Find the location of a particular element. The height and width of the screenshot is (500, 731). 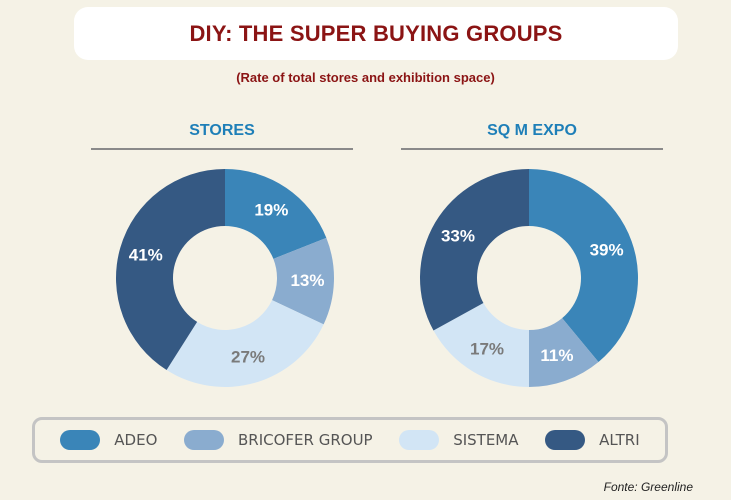

donut-chart-stores: 19% 13% 27% 41% is located at coordinates (225, 278).